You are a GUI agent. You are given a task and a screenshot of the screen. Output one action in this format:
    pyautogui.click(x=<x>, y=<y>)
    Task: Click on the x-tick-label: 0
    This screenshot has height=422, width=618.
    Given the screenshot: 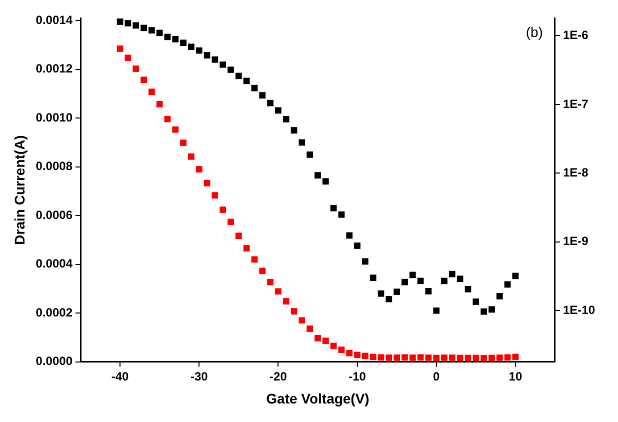 What is the action you would take?
    pyautogui.click(x=436, y=376)
    